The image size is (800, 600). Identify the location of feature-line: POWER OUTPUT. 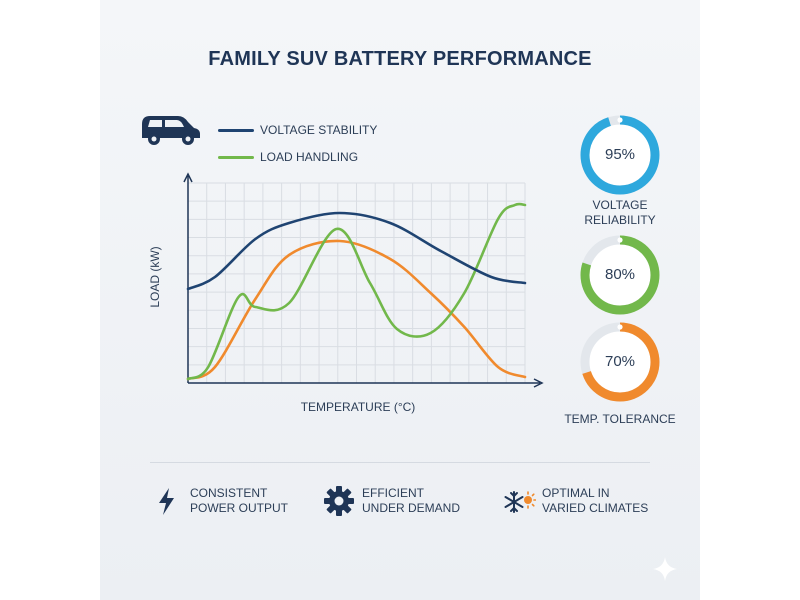
(239, 508).